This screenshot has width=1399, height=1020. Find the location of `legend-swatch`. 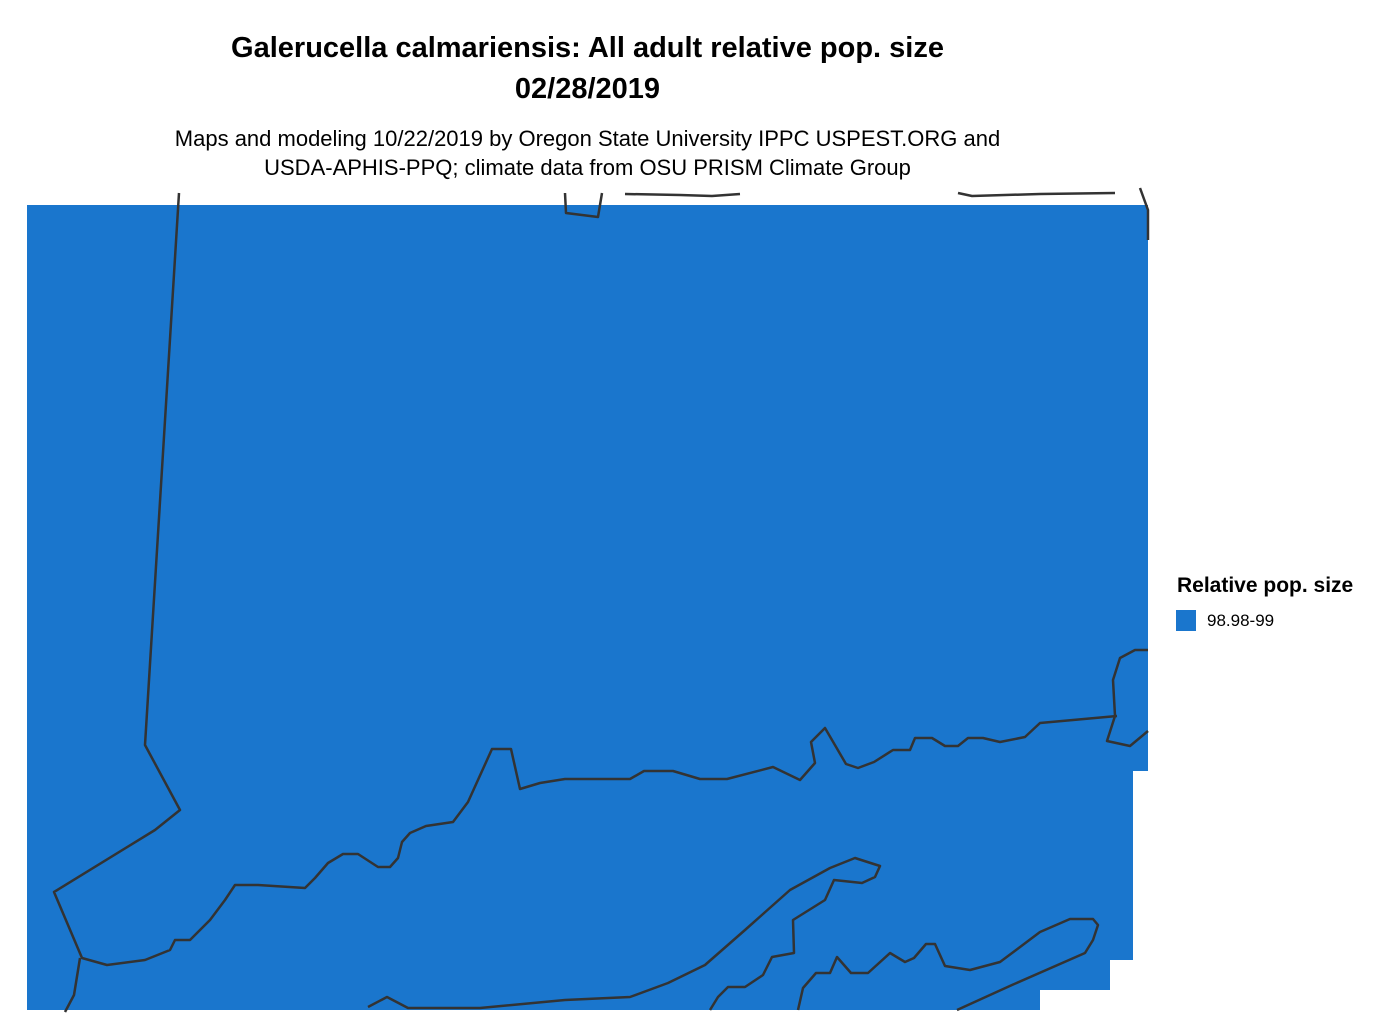

legend-swatch is located at coordinates (1186, 620).